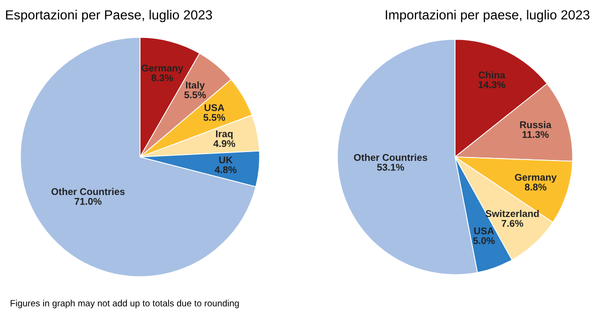 This screenshot has width=607, height=328. Describe the element at coordinates (124, 304) in the screenshot. I see `text: Figures in graph may not add up to totals due to rounding` at that location.